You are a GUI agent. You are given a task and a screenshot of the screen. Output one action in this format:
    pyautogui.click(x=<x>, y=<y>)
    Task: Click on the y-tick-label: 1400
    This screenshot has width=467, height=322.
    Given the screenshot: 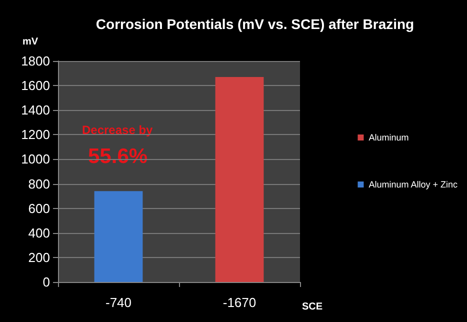 What is the action you would take?
    pyautogui.click(x=35, y=110)
    